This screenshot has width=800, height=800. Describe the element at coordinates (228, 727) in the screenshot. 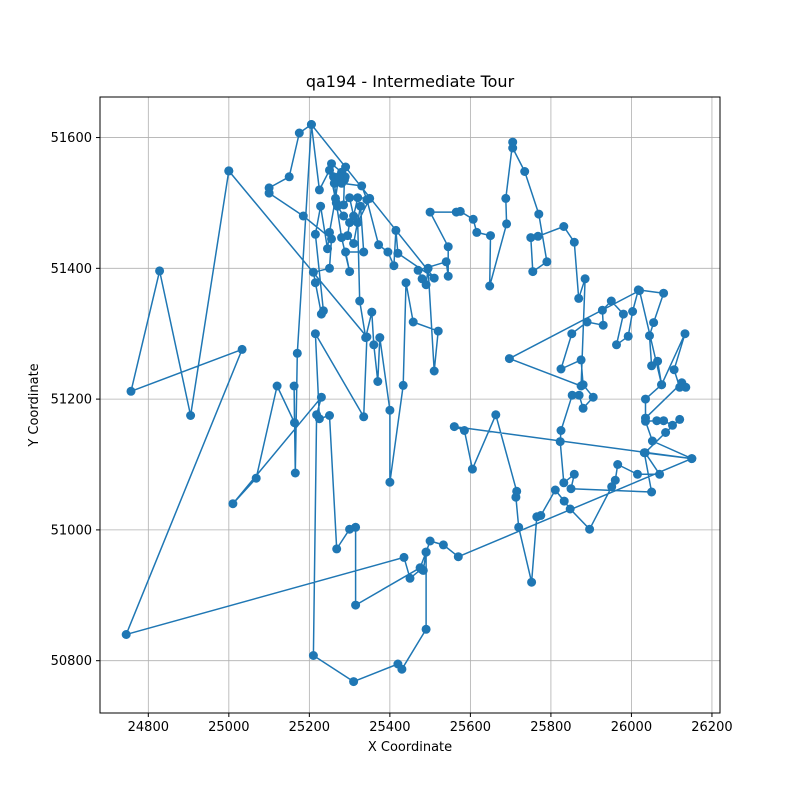

I see `x-tick-label: 25000` at that location.